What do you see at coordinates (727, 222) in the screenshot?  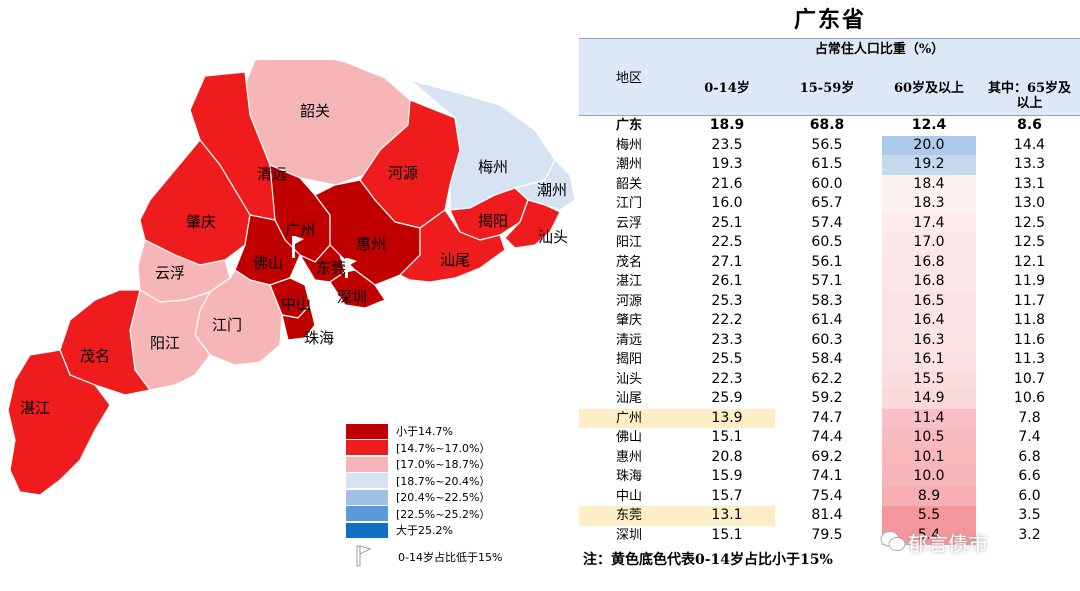 I see `cell-age-0-14: 25.1` at bounding box center [727, 222].